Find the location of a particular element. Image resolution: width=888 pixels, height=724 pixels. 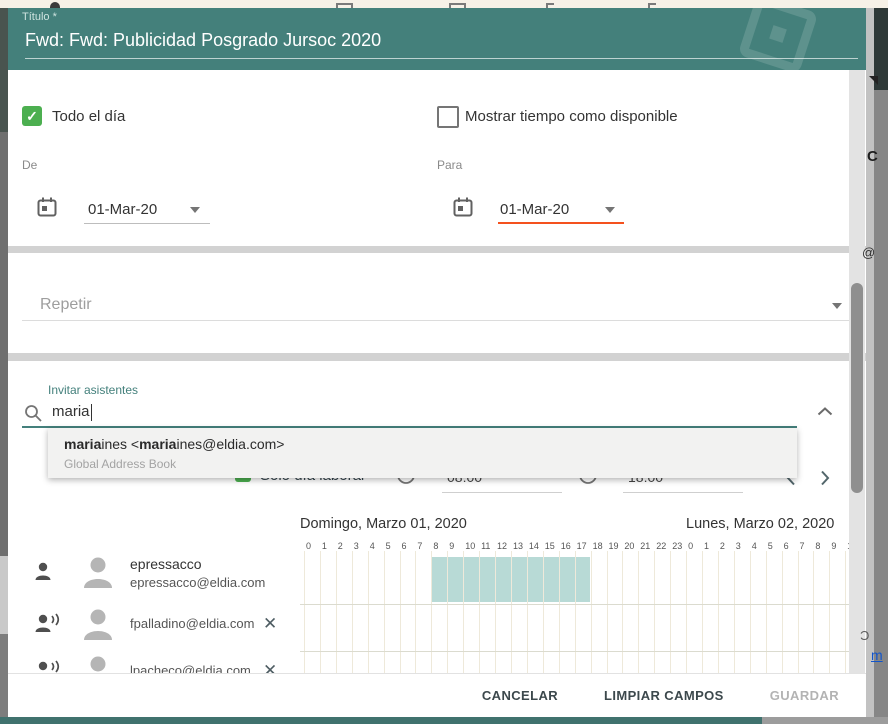

hour-label: 2 is located at coordinates (340, 546).